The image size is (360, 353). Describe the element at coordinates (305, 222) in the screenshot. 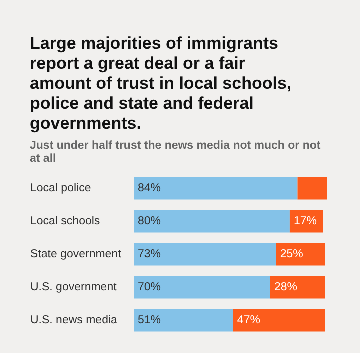

I see `data-label: 17%` at that location.